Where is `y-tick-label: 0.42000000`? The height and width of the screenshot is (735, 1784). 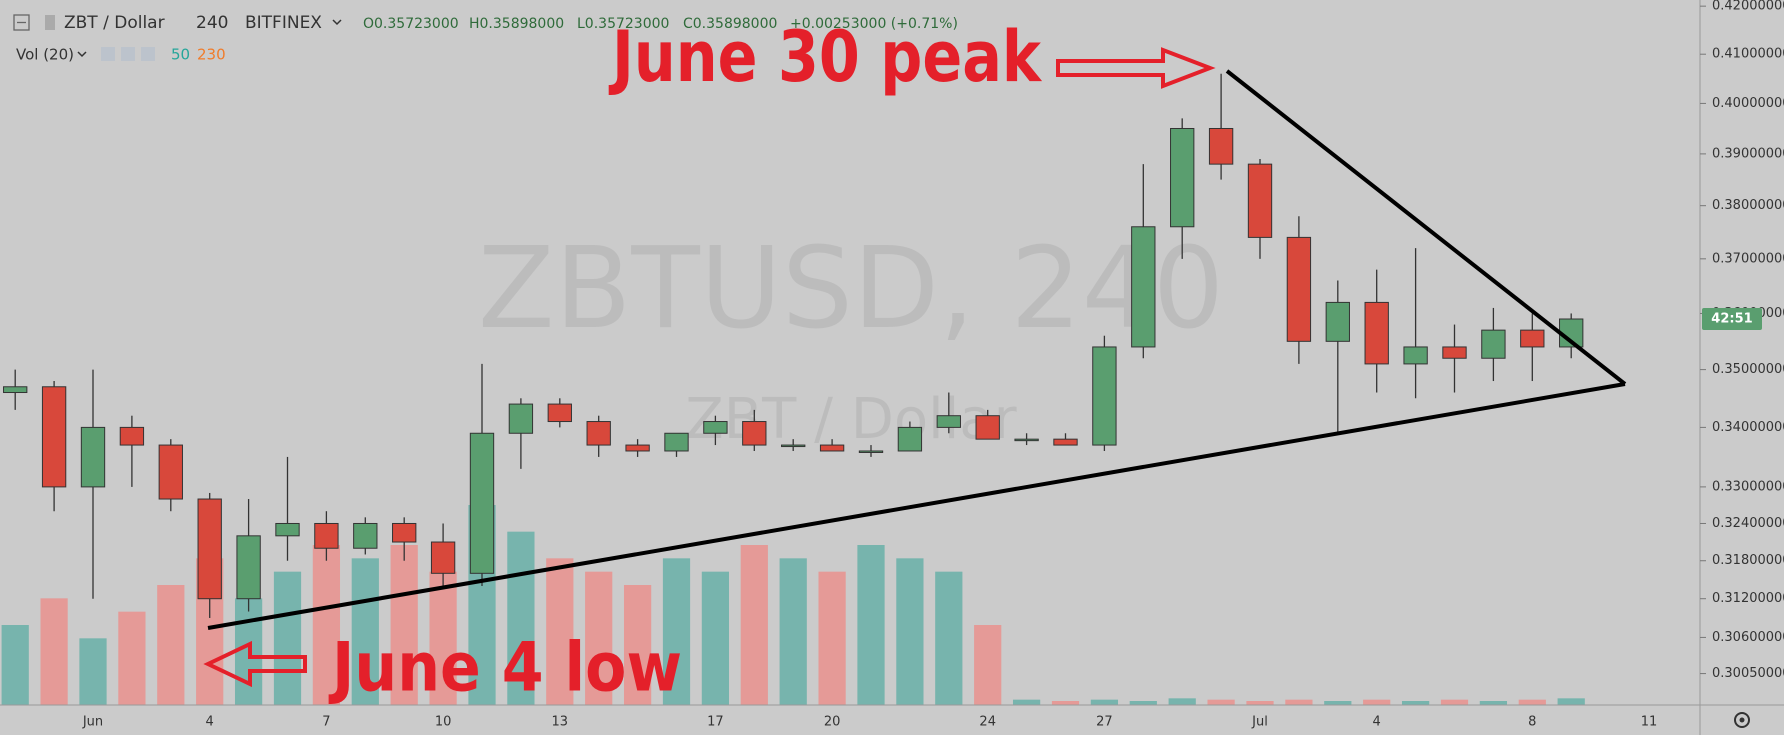 y-tick-label: 0.42000000 is located at coordinates (1748, 7).